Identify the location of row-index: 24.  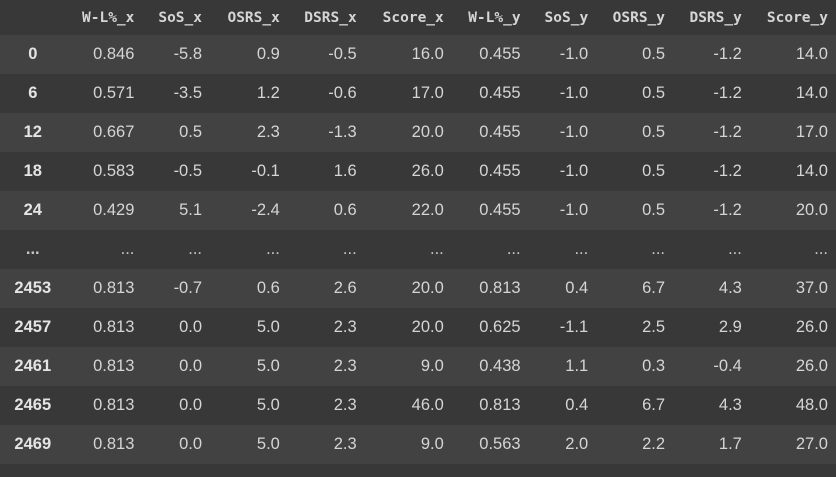
(32, 210).